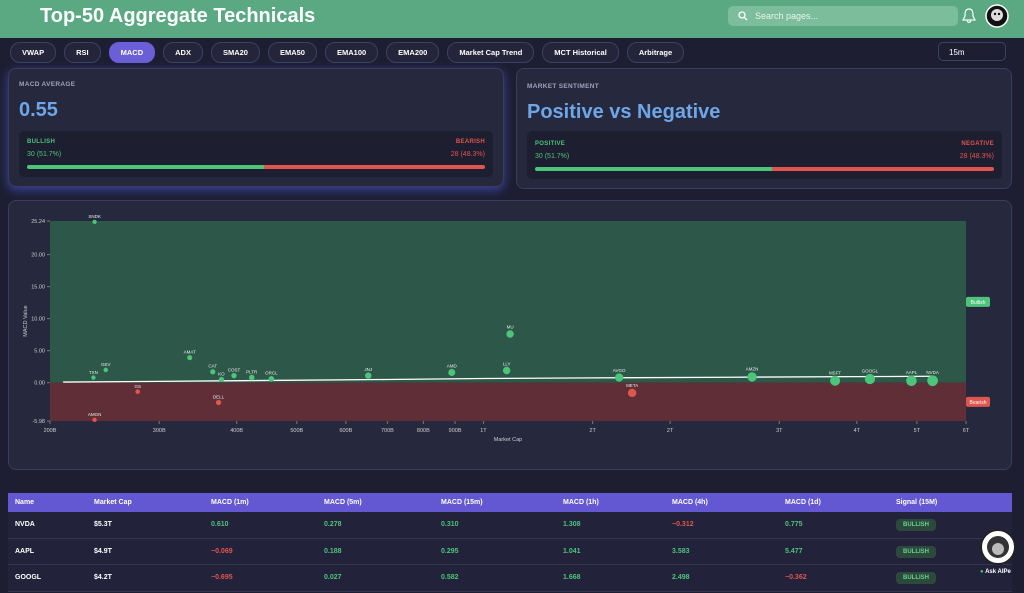 The image size is (1024, 593). Describe the element at coordinates (483, 431) in the screenshot. I see `x-tick-label: 1T` at that location.